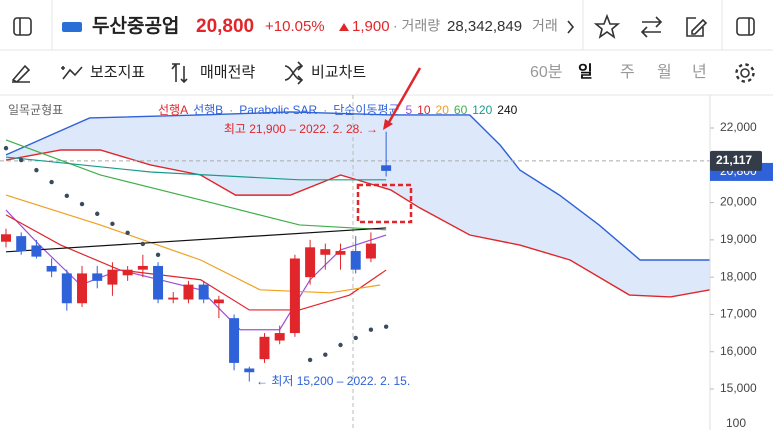 This screenshot has width=773, height=435. What do you see at coordinates (408, 110) in the screenshot?
I see `legend-item: 5` at bounding box center [408, 110].